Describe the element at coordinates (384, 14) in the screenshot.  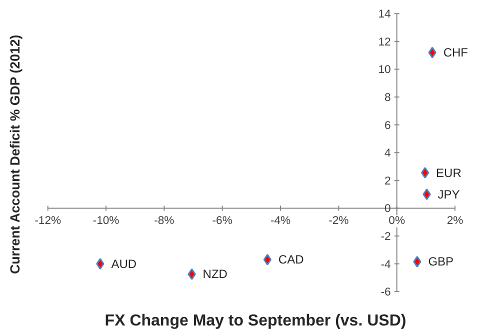
I see `y-tick-label: 14` at that location.